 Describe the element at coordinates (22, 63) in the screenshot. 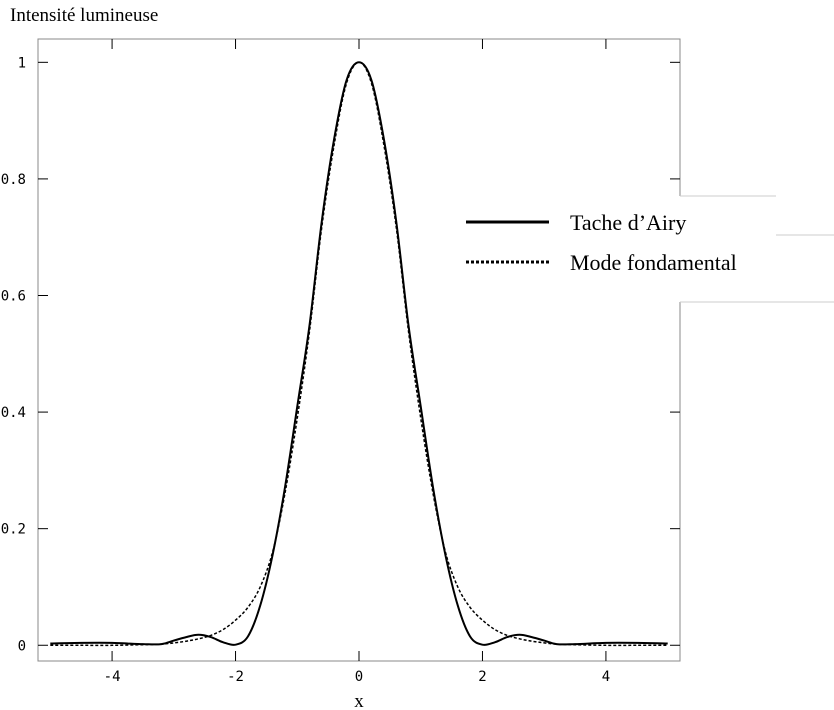

I see `y-tick-label: 1` at that location.